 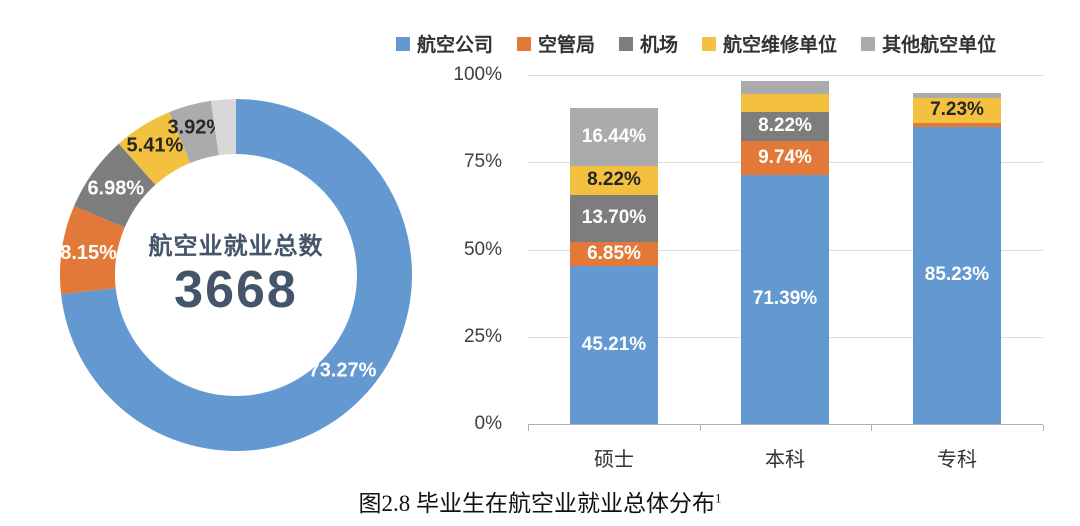 I want to click on legend-item: 机场, so click(x=648, y=43).